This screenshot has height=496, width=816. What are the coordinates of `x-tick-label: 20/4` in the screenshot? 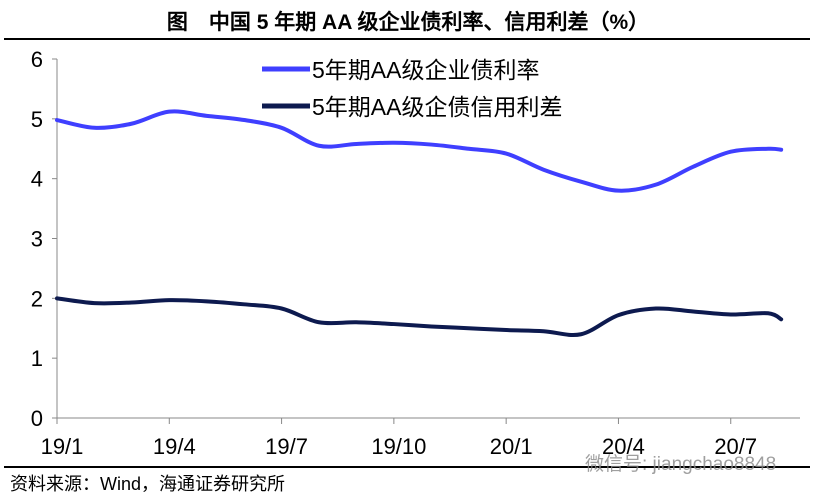 It's located at (623, 446).